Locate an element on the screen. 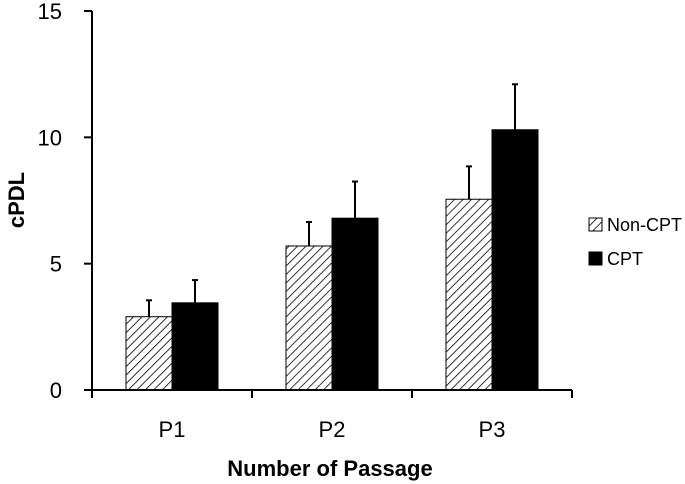 The height and width of the screenshot is (484, 685). x-tick-label: P3 is located at coordinates (492, 429).